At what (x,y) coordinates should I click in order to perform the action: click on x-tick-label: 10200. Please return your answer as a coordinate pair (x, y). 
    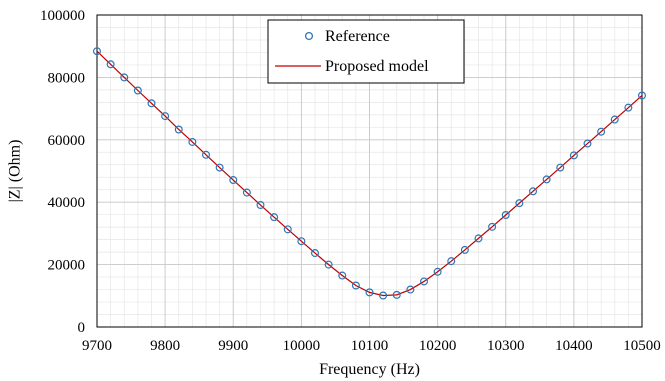
    Looking at the image, I should click on (438, 346).